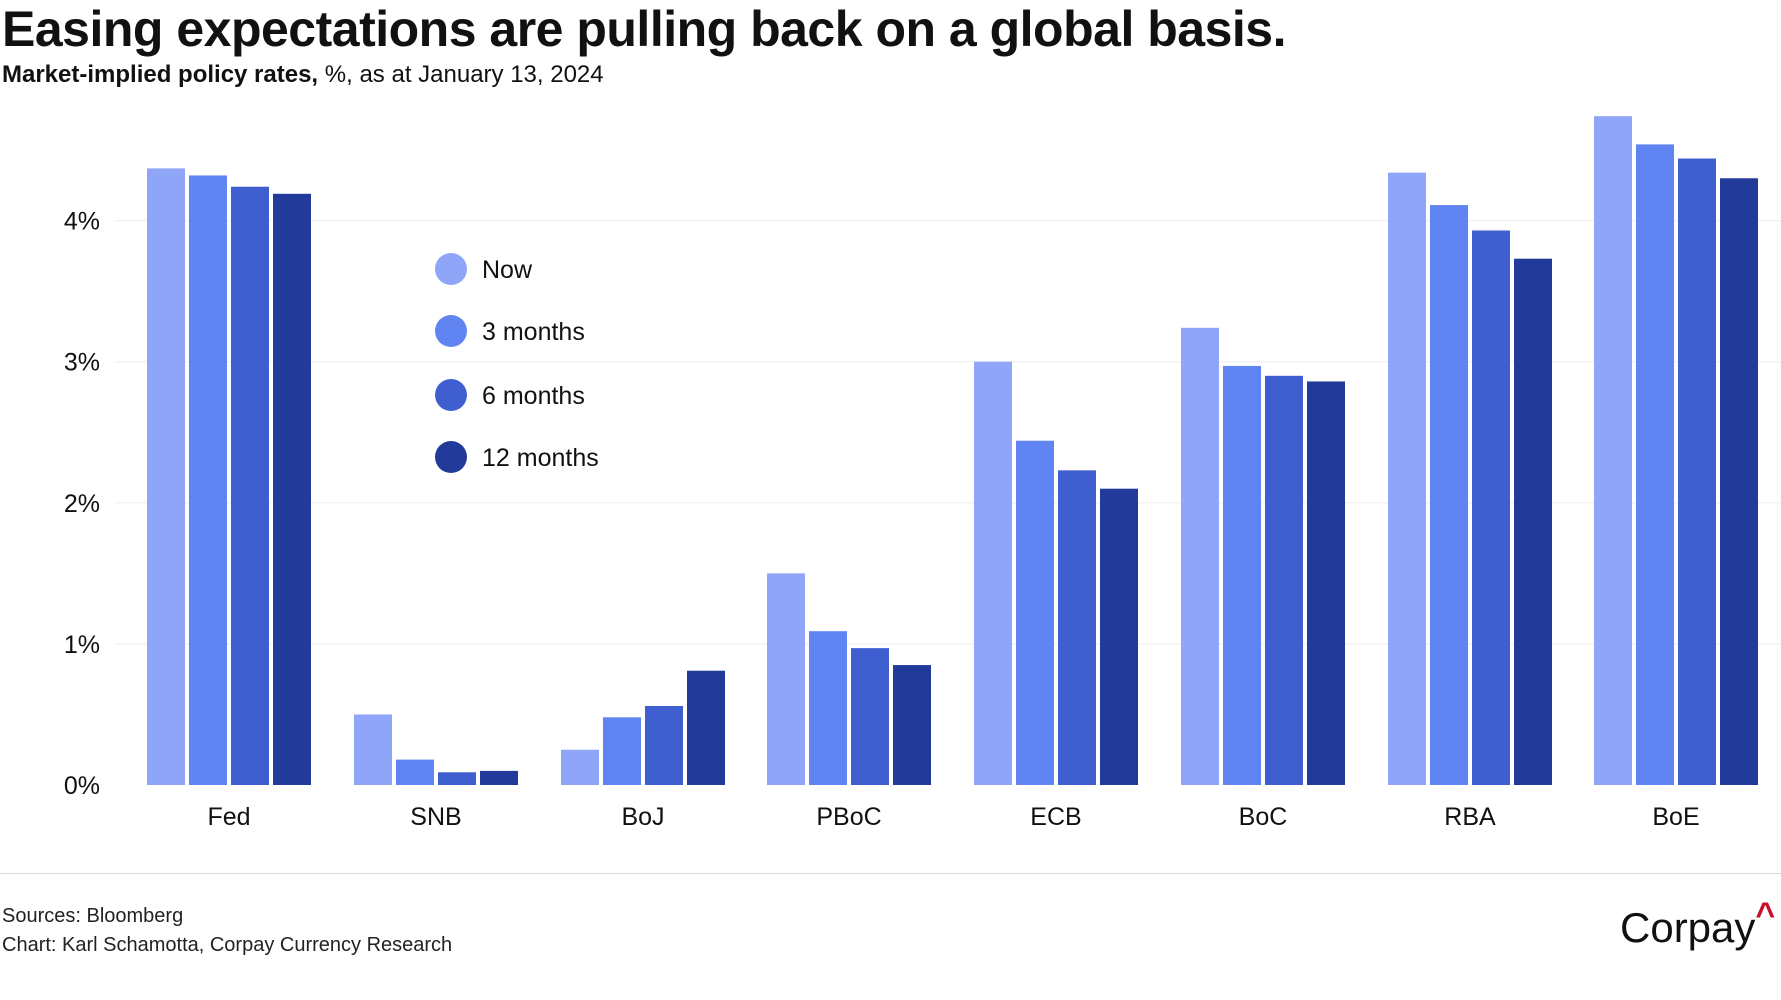  I want to click on y-tick-label: 3%, so click(82, 363).